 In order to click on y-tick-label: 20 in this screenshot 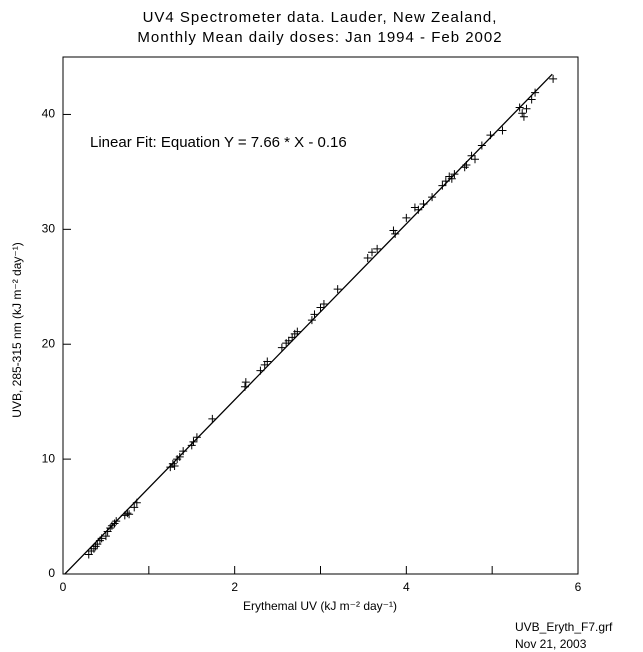, I will do `click(49, 343)`.